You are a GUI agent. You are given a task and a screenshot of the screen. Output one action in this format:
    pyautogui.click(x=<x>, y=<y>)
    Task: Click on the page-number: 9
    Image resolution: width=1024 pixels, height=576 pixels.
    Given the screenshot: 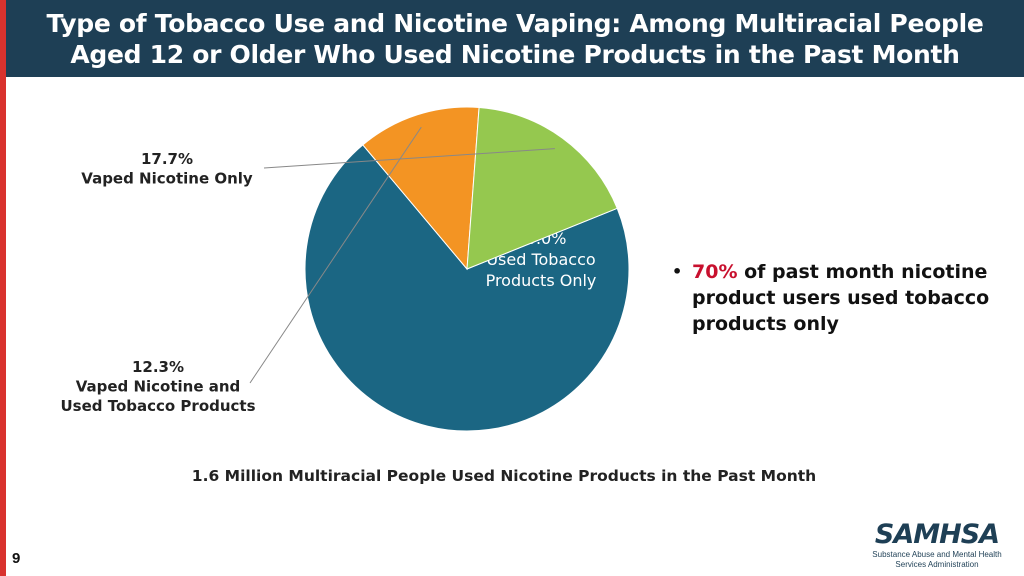 What is the action you would take?
    pyautogui.click(x=16, y=558)
    